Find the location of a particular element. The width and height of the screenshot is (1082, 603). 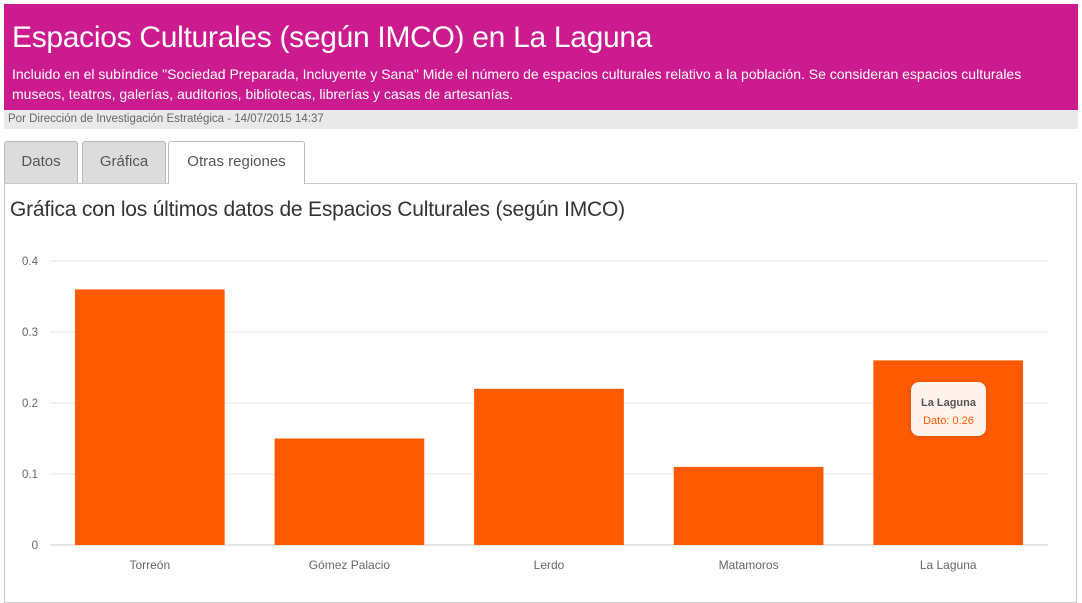

y-tick-label: 0.2 is located at coordinates (30, 404).